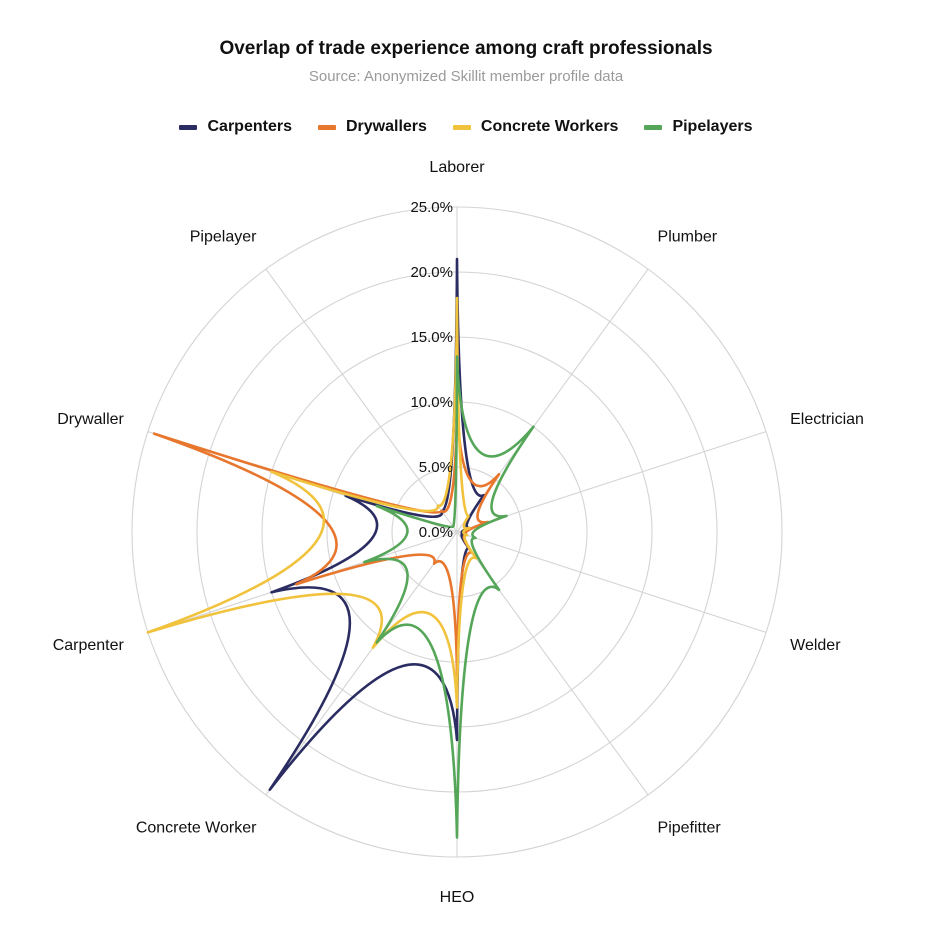 The height and width of the screenshot is (932, 932). I want to click on radial-tick-label: 15.0%, so click(431, 337).